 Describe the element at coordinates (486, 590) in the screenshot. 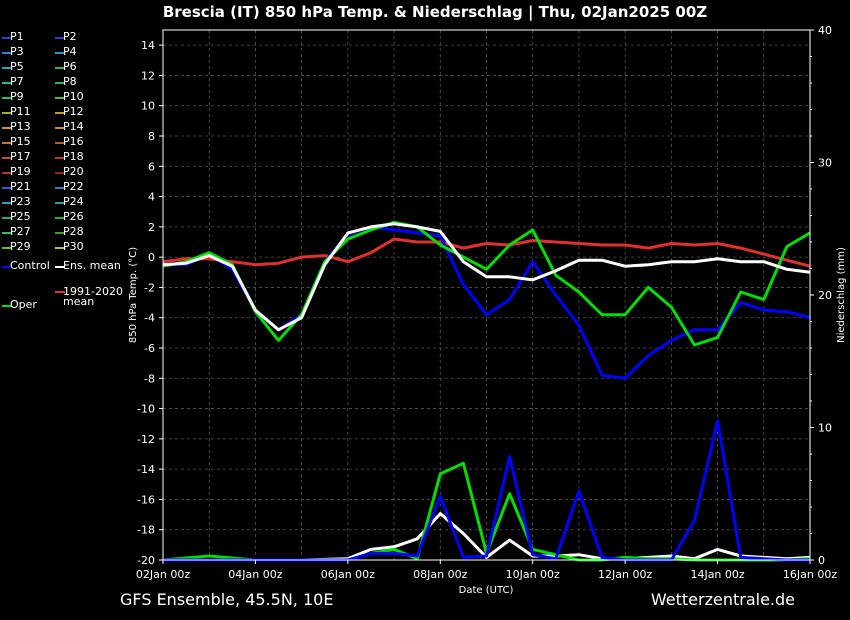

I see `x-axis-label: Date (UTC)` at that location.